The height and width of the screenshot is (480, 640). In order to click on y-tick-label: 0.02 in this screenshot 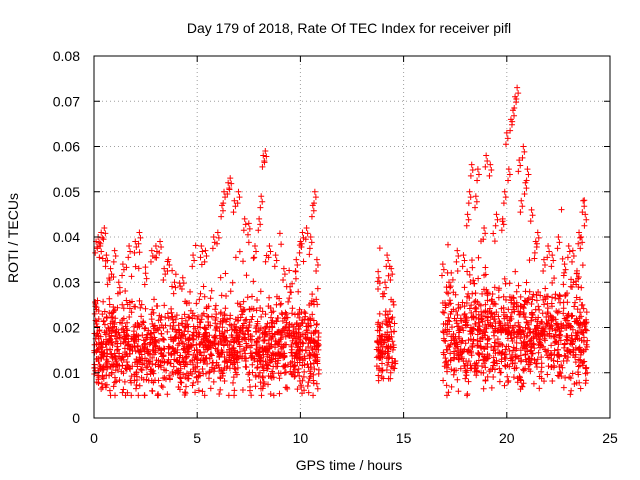, I will do `click(66, 328)`.